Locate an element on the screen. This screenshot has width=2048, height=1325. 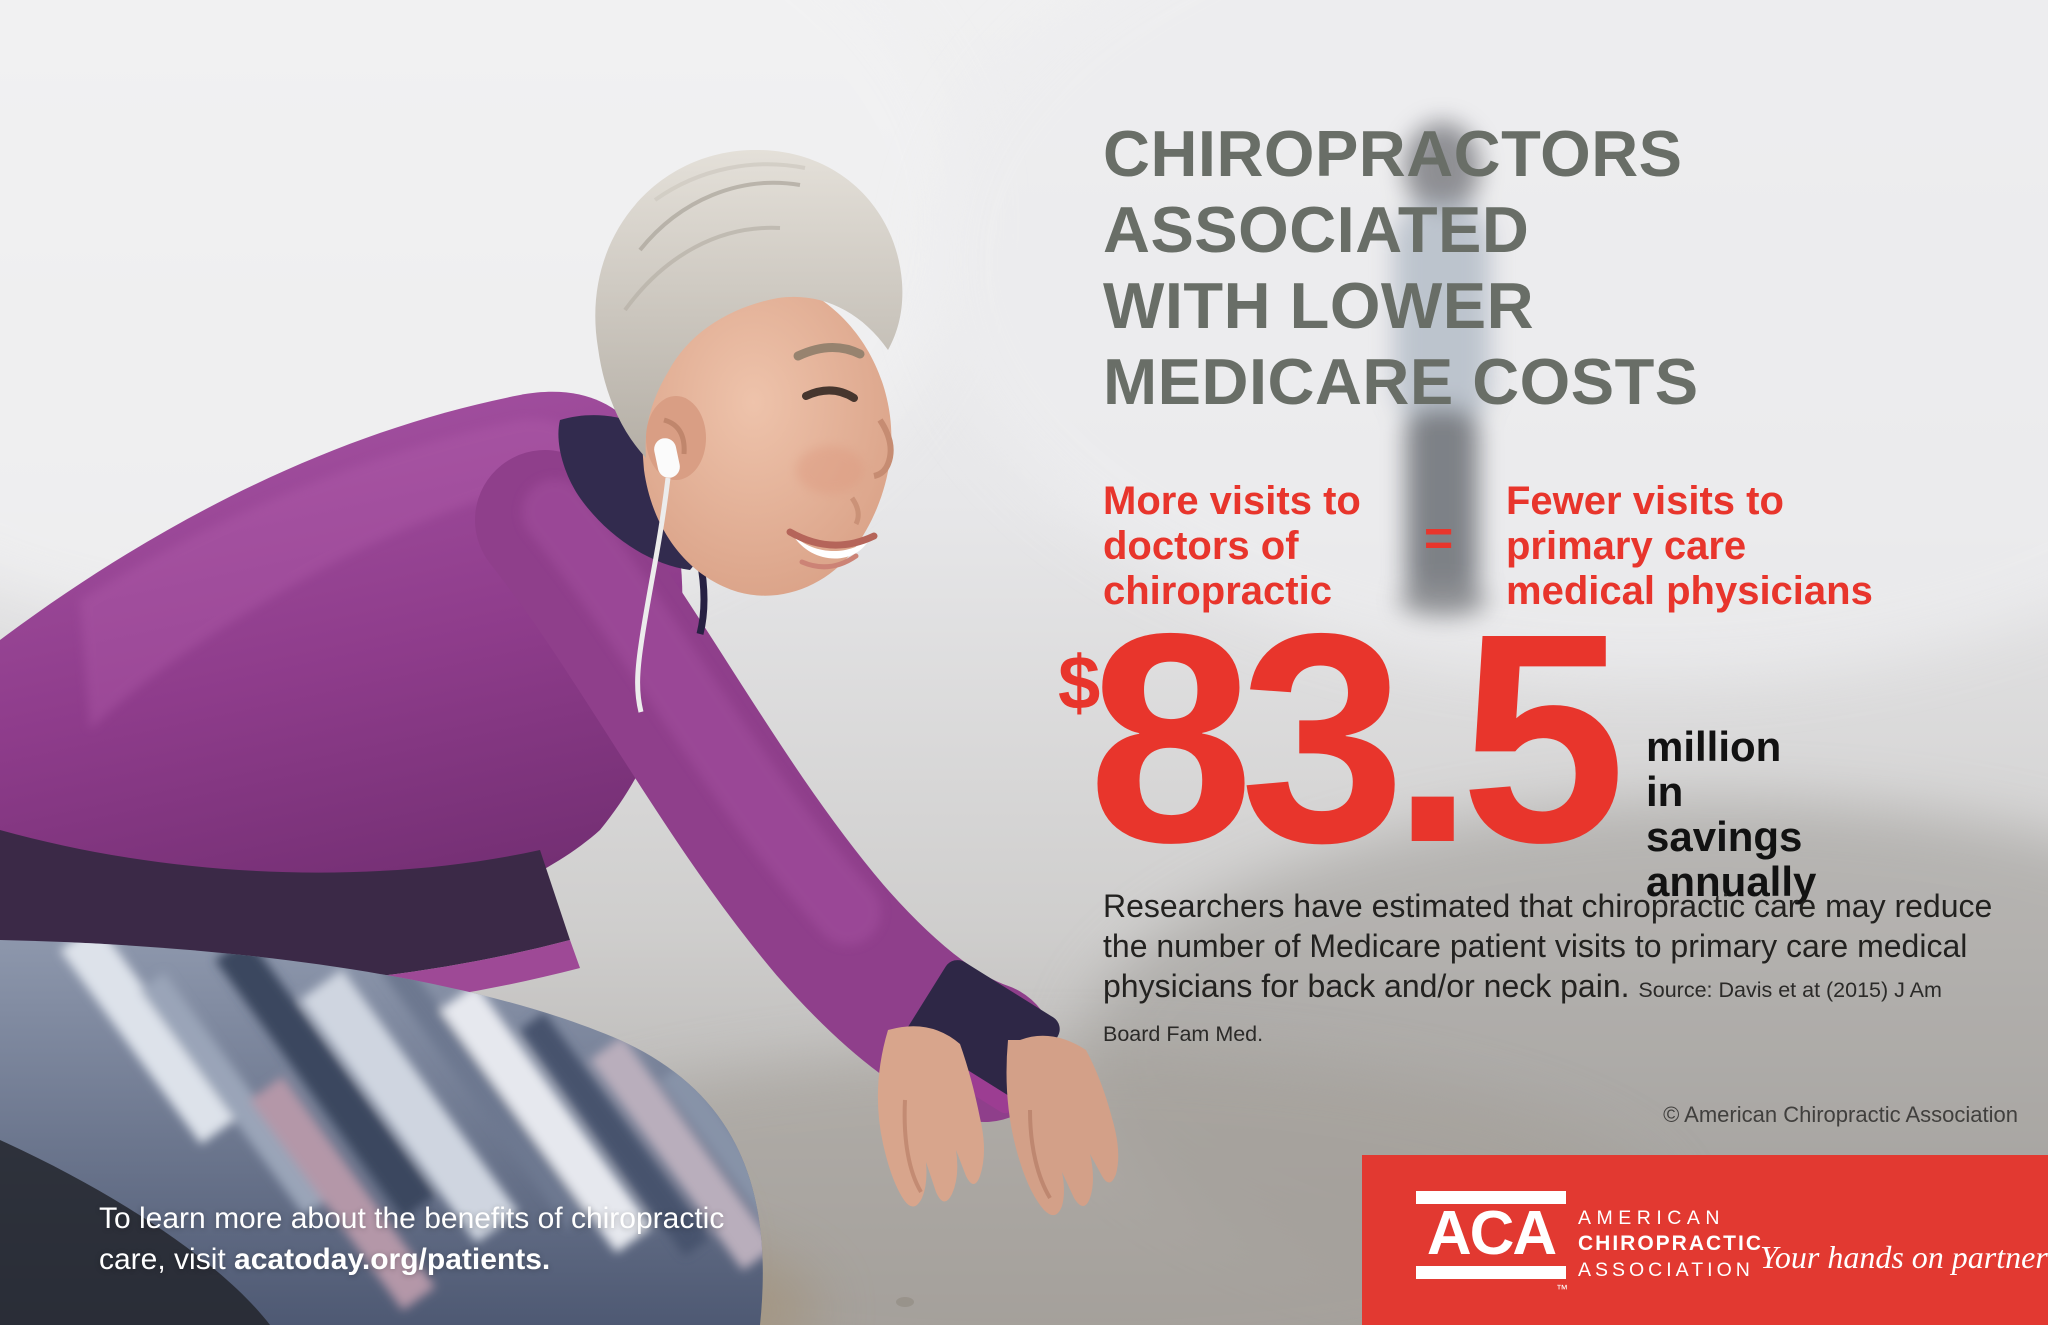
org-line: CHIROPRACTIC is located at coordinates (1670, 1243).